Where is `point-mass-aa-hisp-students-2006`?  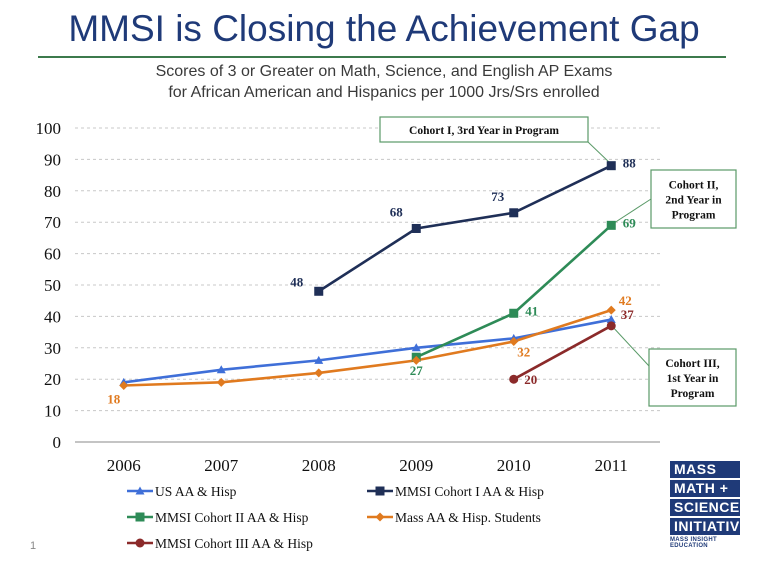 point-mass-aa-hisp-students-2006 is located at coordinates (124, 385).